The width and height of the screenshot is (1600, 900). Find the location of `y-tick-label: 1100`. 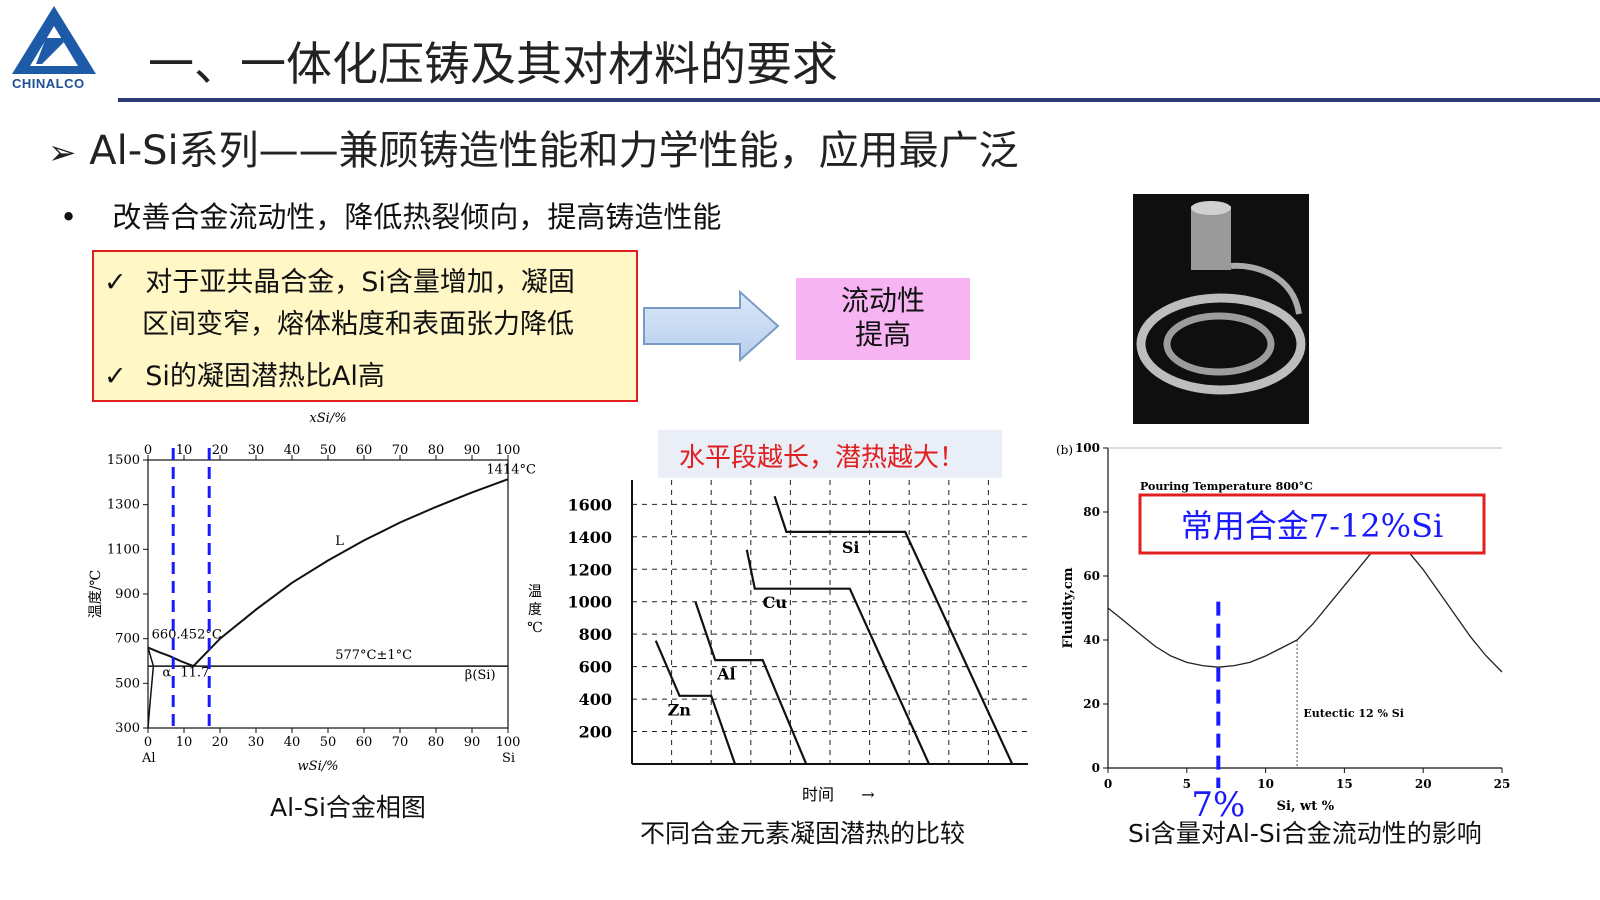

y-tick-label: 1100 is located at coordinates (123, 549).